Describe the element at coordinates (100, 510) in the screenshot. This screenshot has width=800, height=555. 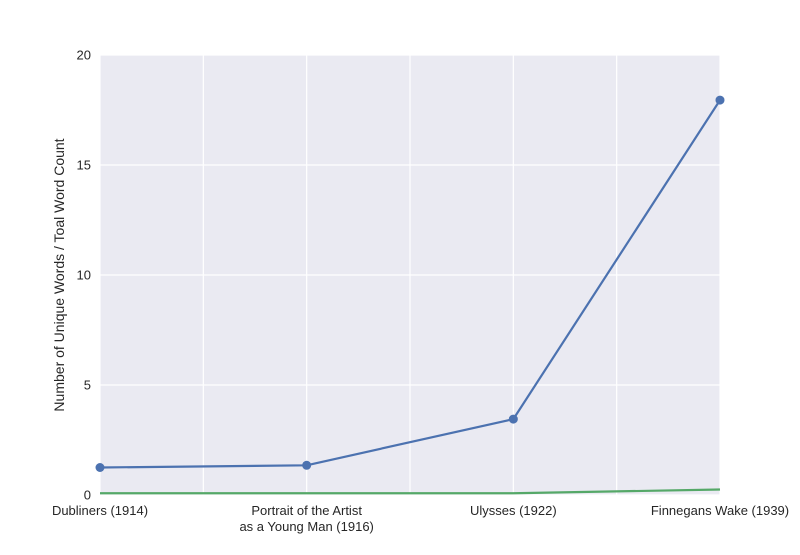
I see `x-tick-label-0: Dubliners (1914)` at that location.